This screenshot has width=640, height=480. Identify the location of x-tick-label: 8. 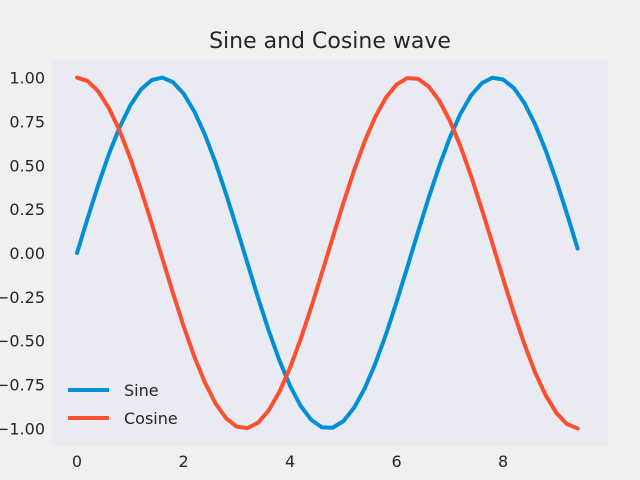
(503, 461).